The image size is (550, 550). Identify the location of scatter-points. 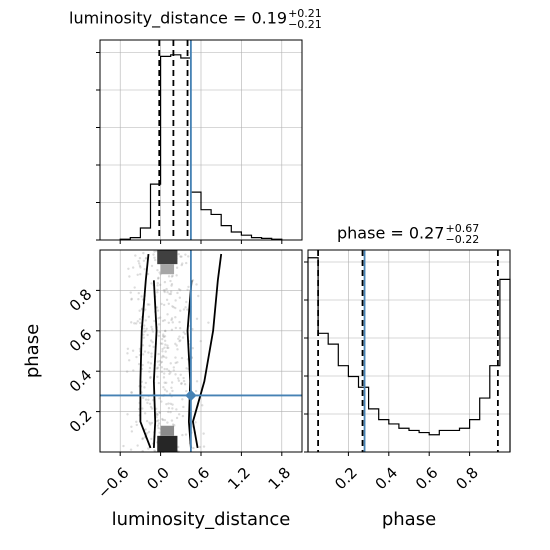
(166, 351).